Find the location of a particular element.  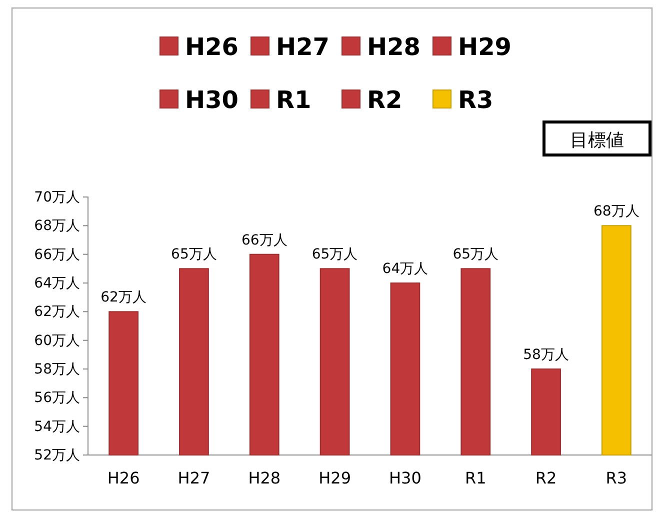

x-tick-label: H29 is located at coordinates (334, 478).